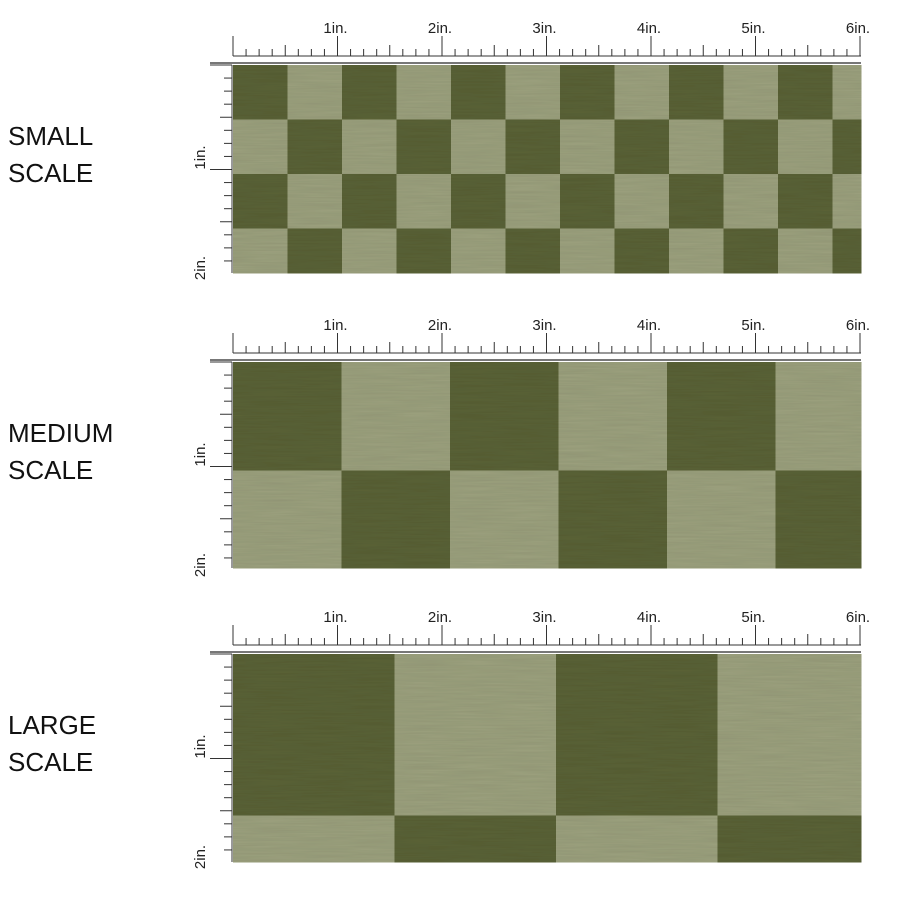 This screenshot has height=900, width=900. What do you see at coordinates (60, 433) in the screenshot?
I see `scale-label: MEDIUM` at bounding box center [60, 433].